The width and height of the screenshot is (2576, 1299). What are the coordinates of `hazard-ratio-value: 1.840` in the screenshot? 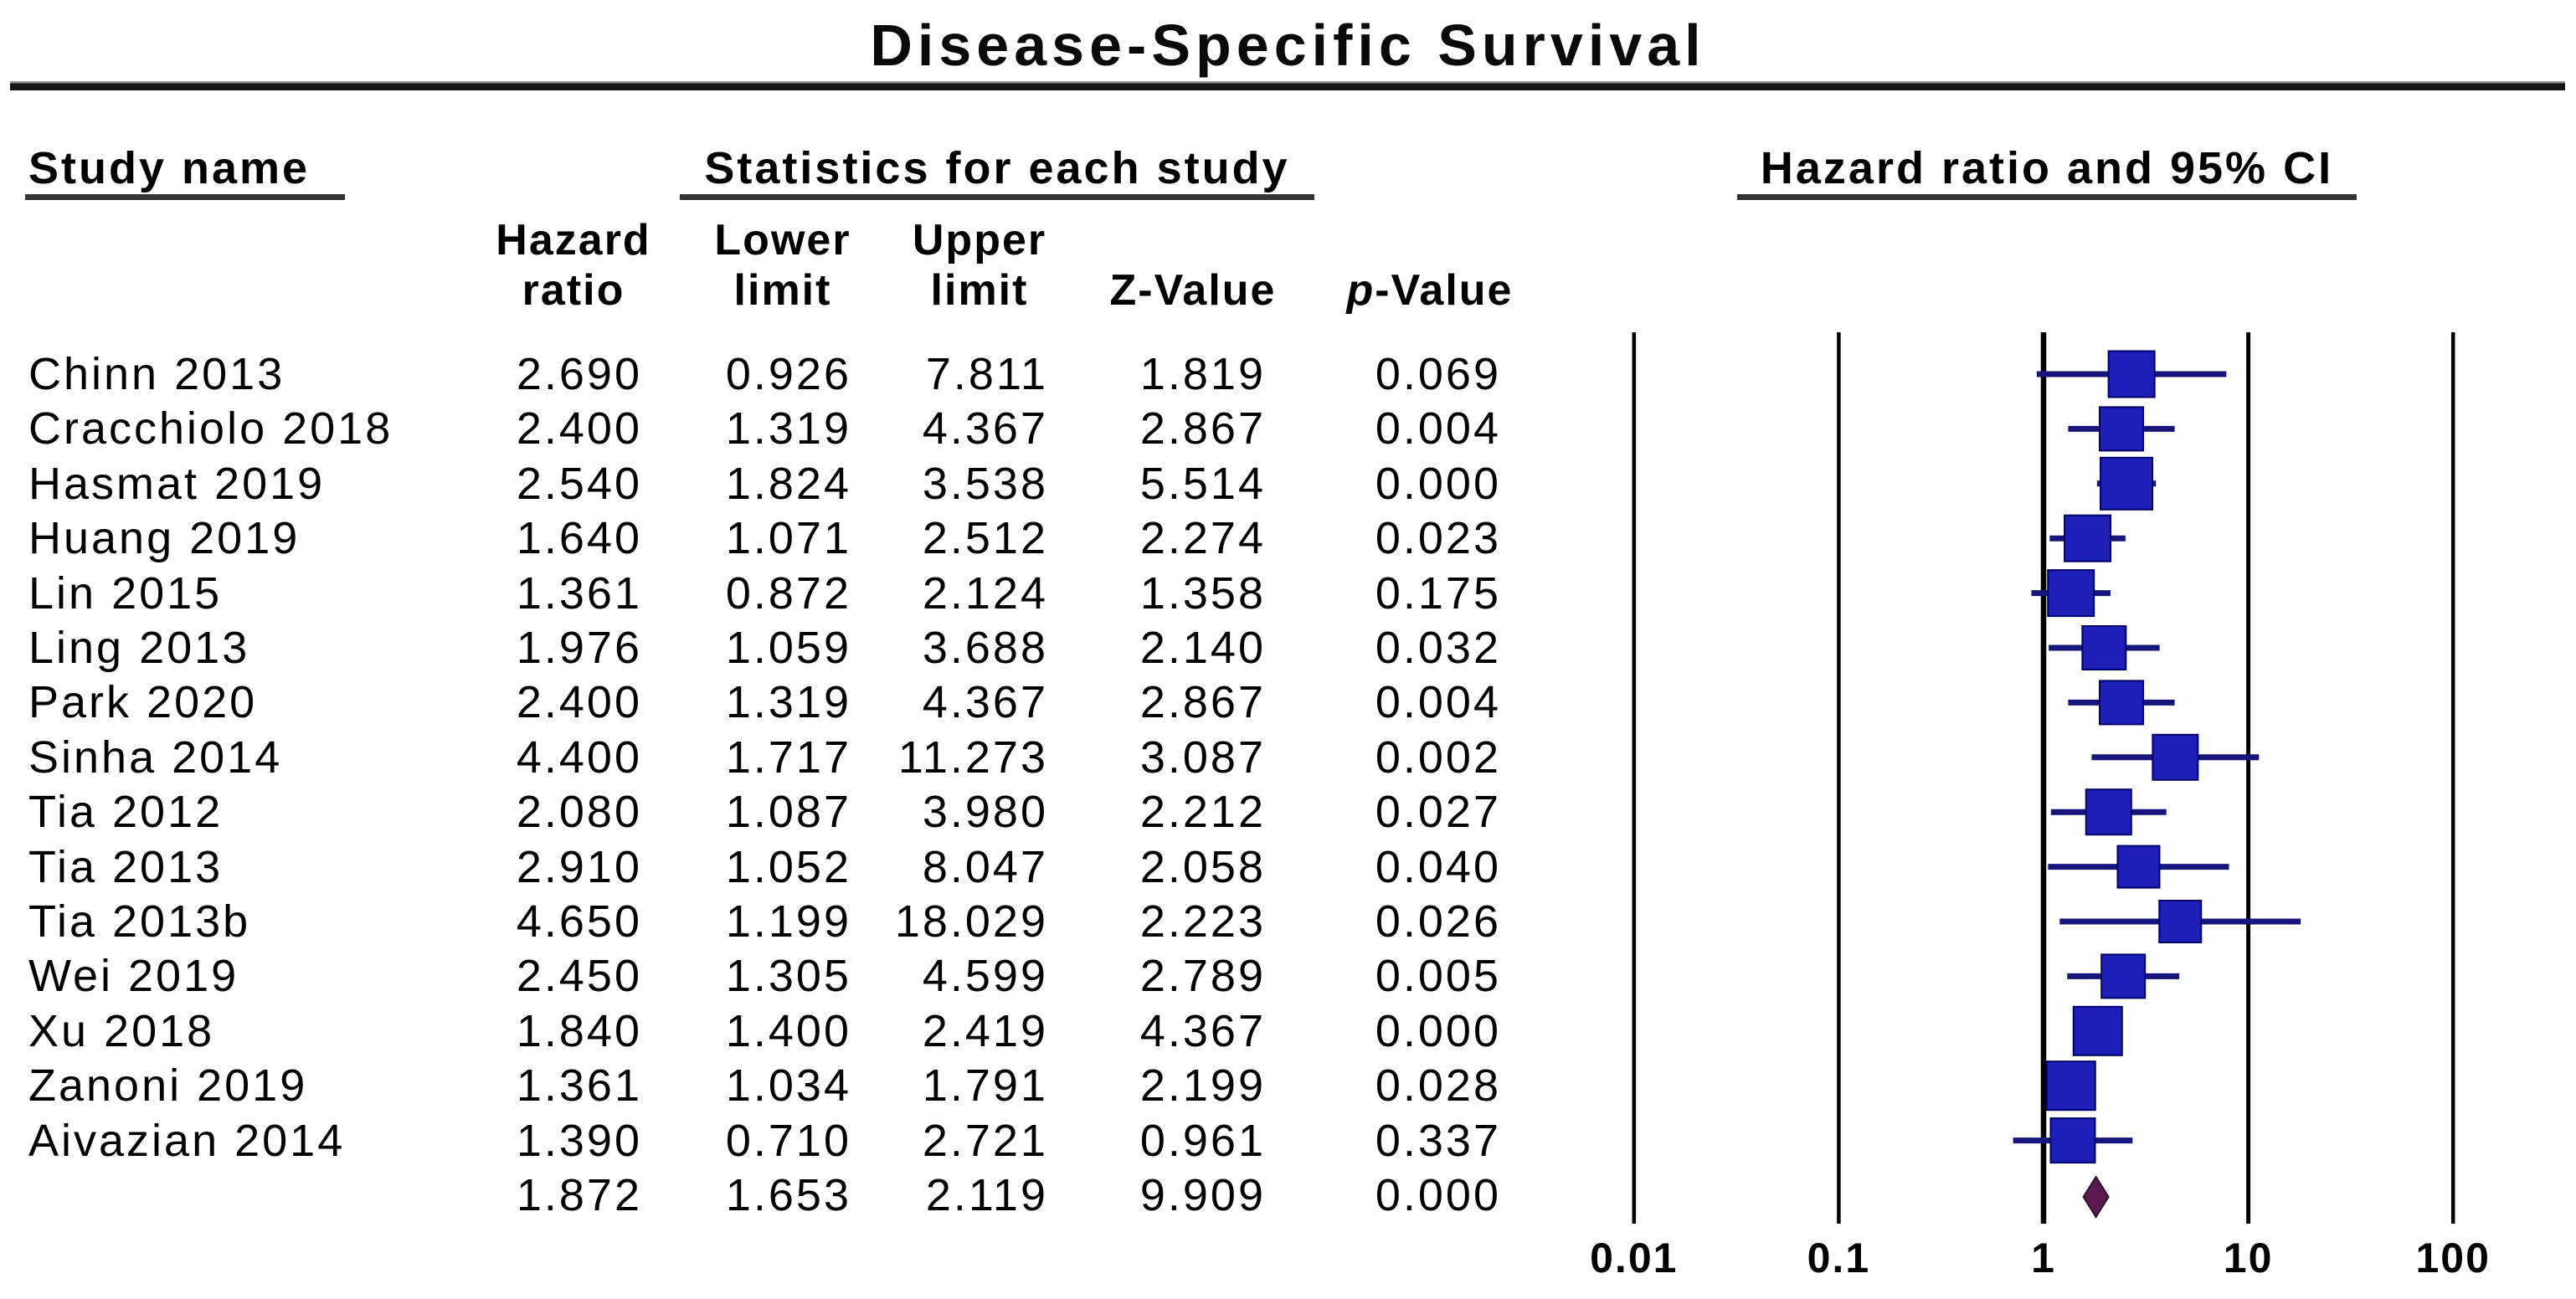 It's located at (579, 1030).